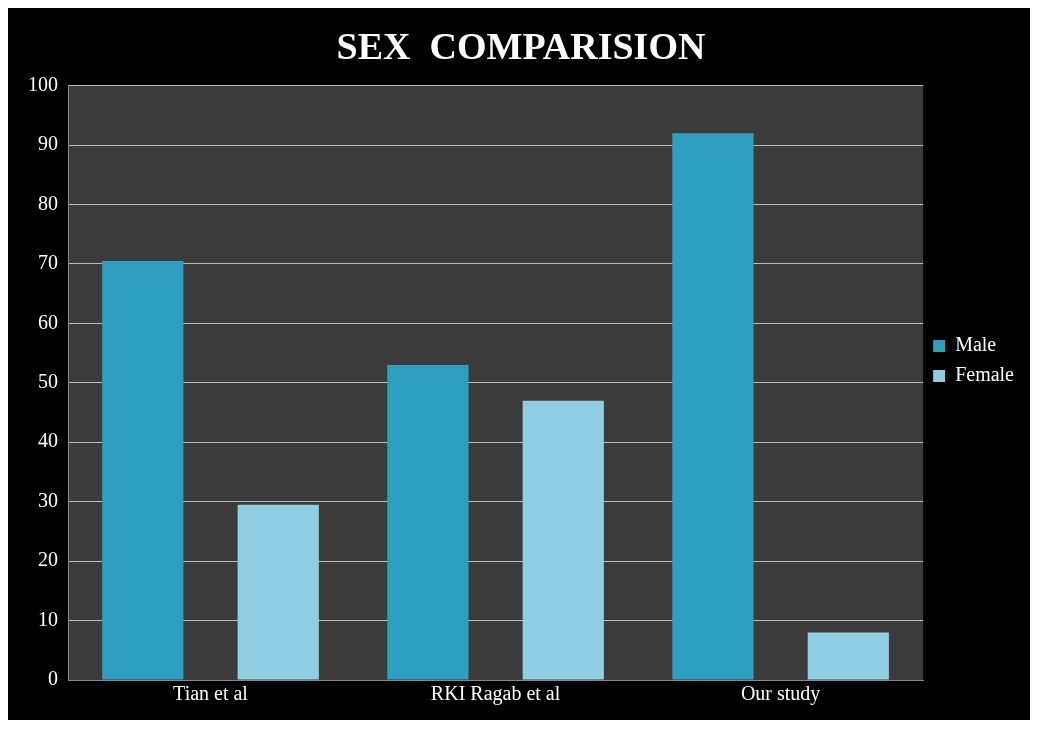  I want to click on y-tick-label: 0, so click(53, 678).